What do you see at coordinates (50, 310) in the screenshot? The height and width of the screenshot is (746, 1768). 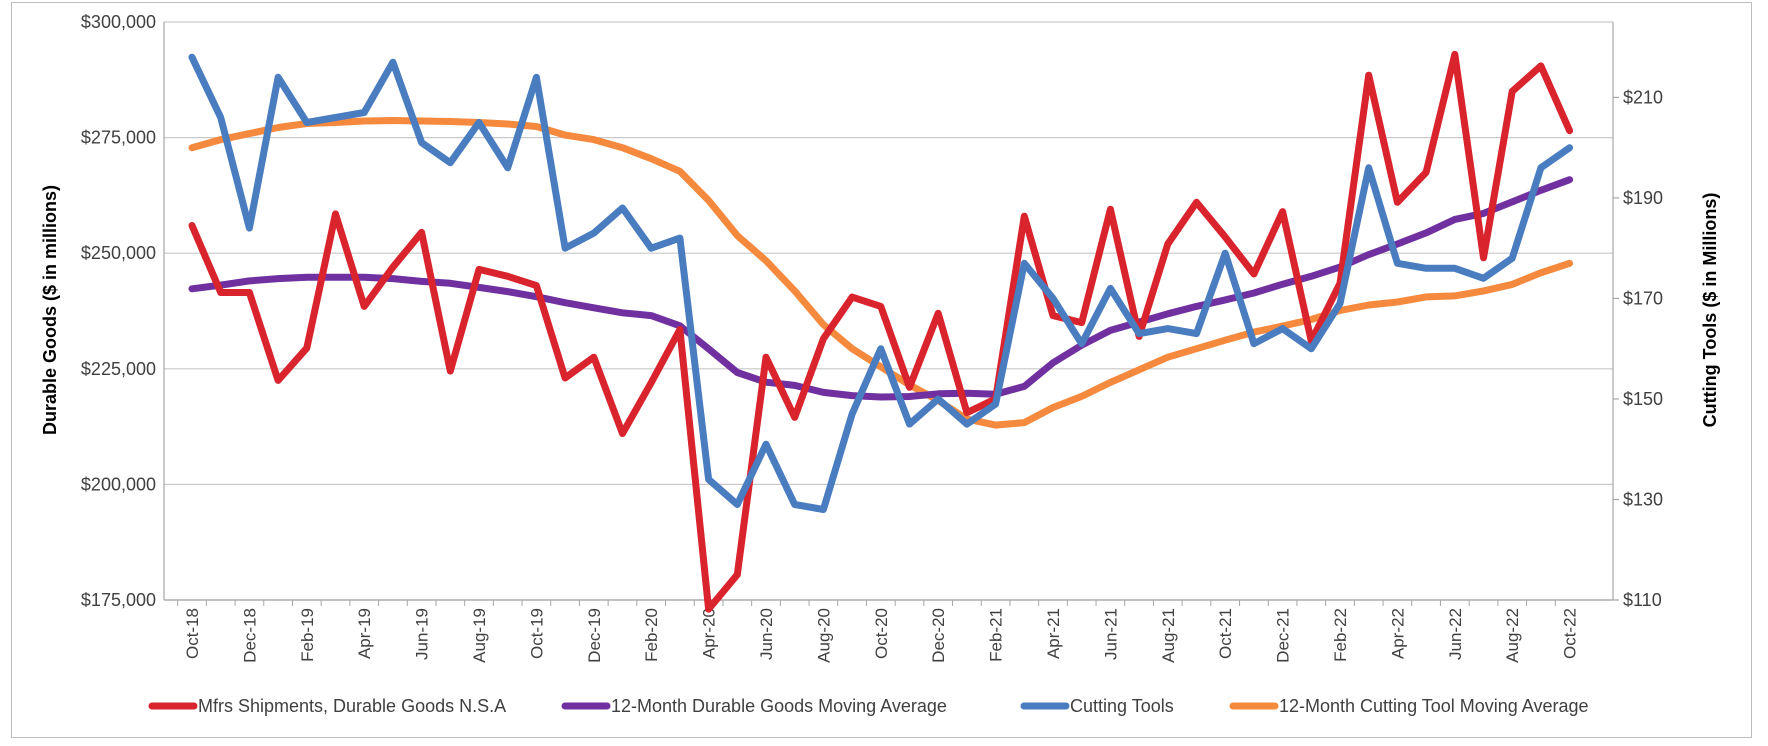 I see `left-axis-title: Durable Goods ($ in millions)` at bounding box center [50, 310].